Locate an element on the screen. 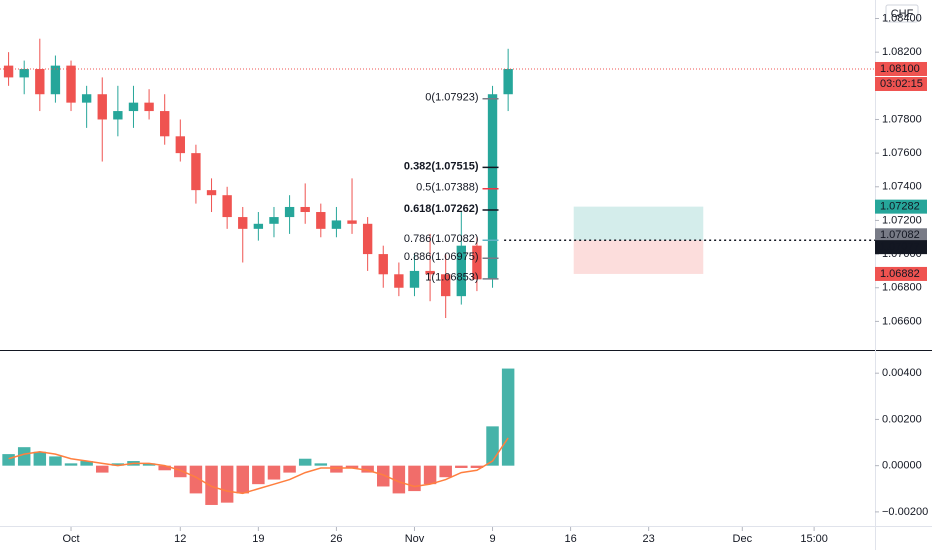 This screenshot has height=550, width=932. y-tick-label: 0.00000 is located at coordinates (902, 466).